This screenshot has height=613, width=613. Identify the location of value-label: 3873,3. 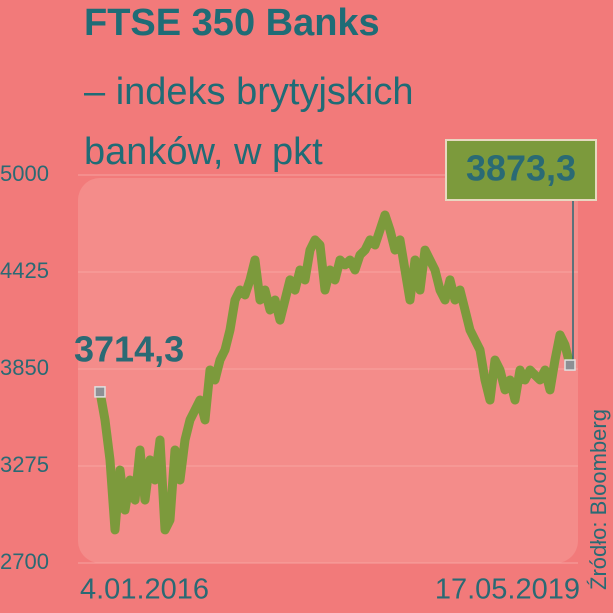
(521, 168).